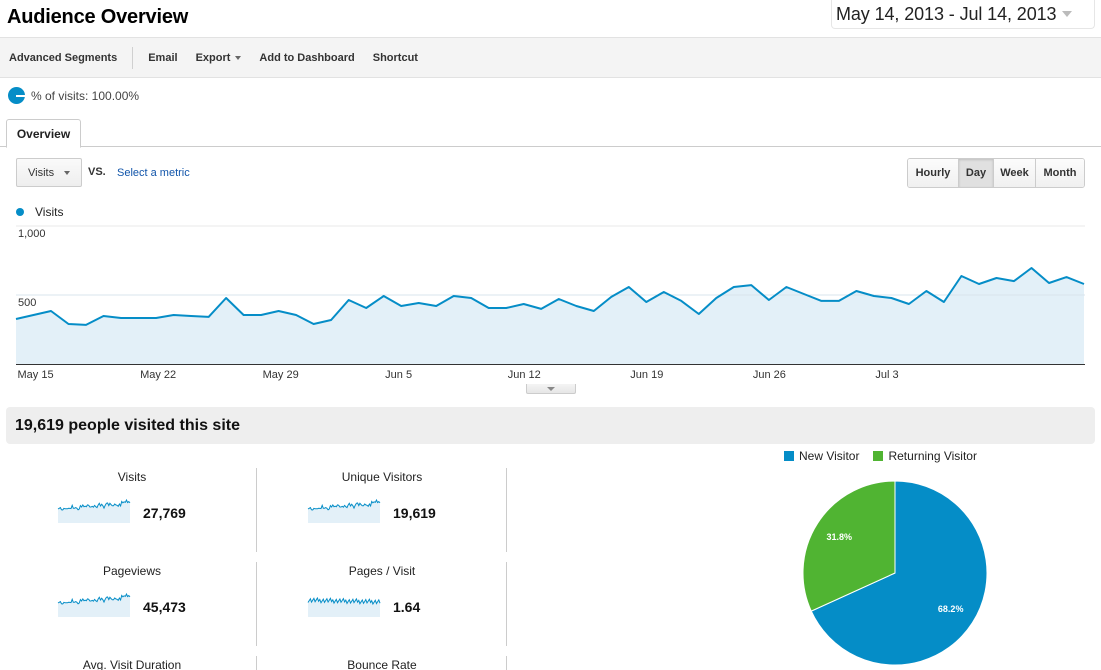 This screenshot has height=670, width=1101. I want to click on add-to-dashboard-button: Add to Dashboard, so click(306, 58).